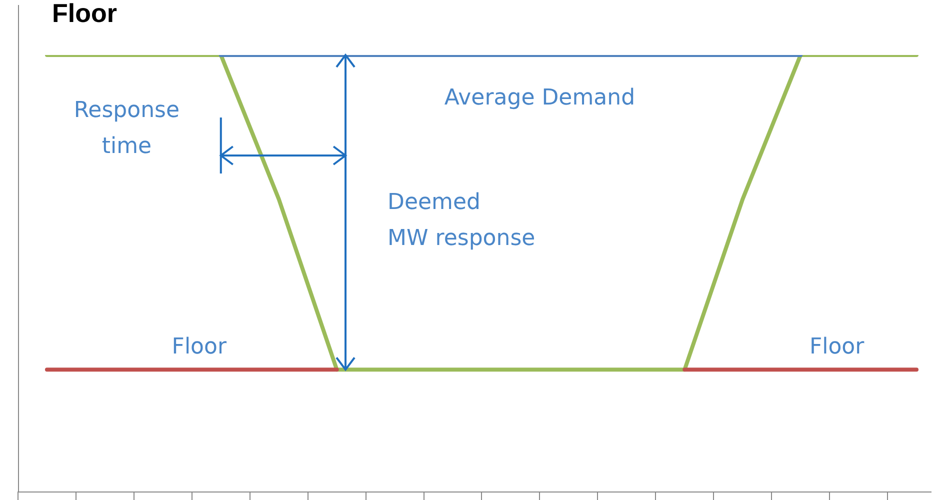 The image size is (934, 500). I want to click on annotation: Deemed MW response, so click(462, 220).